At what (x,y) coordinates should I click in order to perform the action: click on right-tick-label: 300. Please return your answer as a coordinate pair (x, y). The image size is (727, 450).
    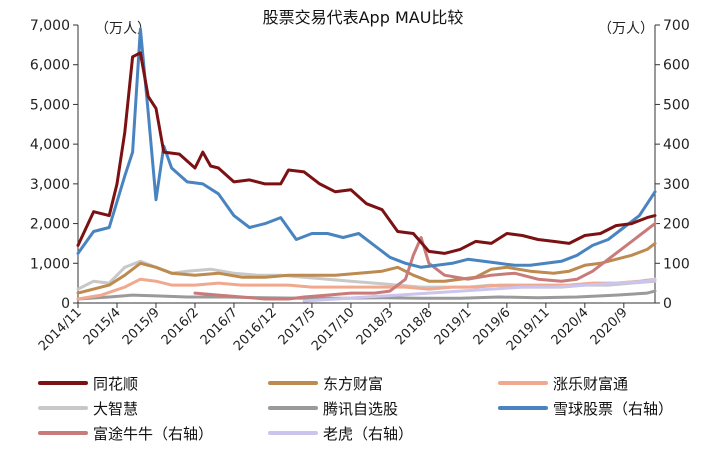
    Looking at the image, I should click on (676, 185).